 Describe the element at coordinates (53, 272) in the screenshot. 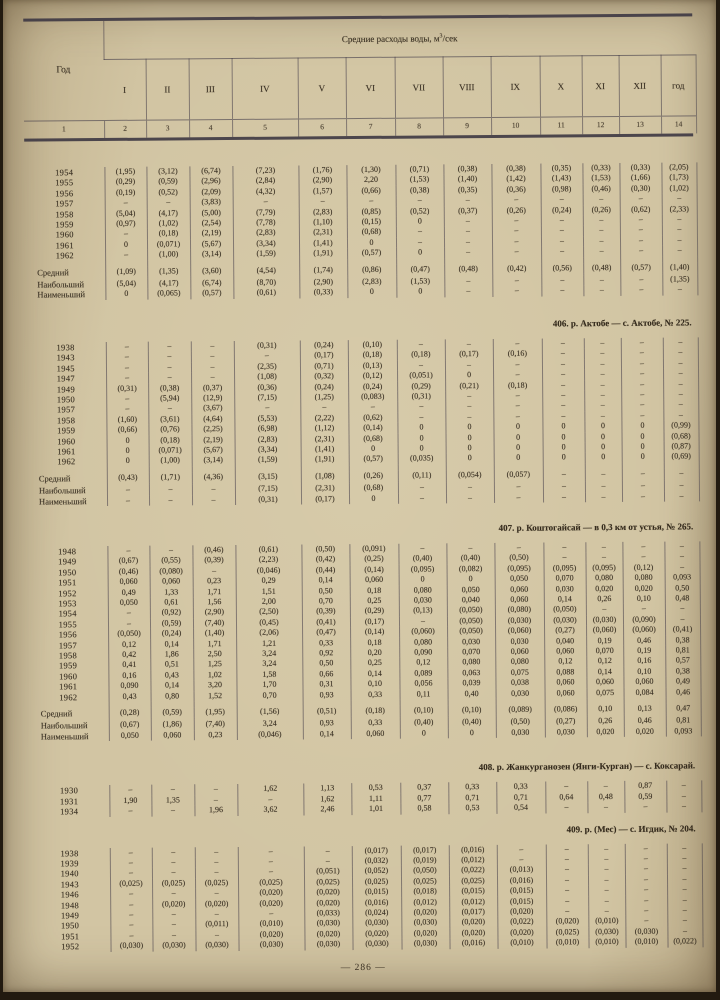

I see `summary-label: Средний` at that location.